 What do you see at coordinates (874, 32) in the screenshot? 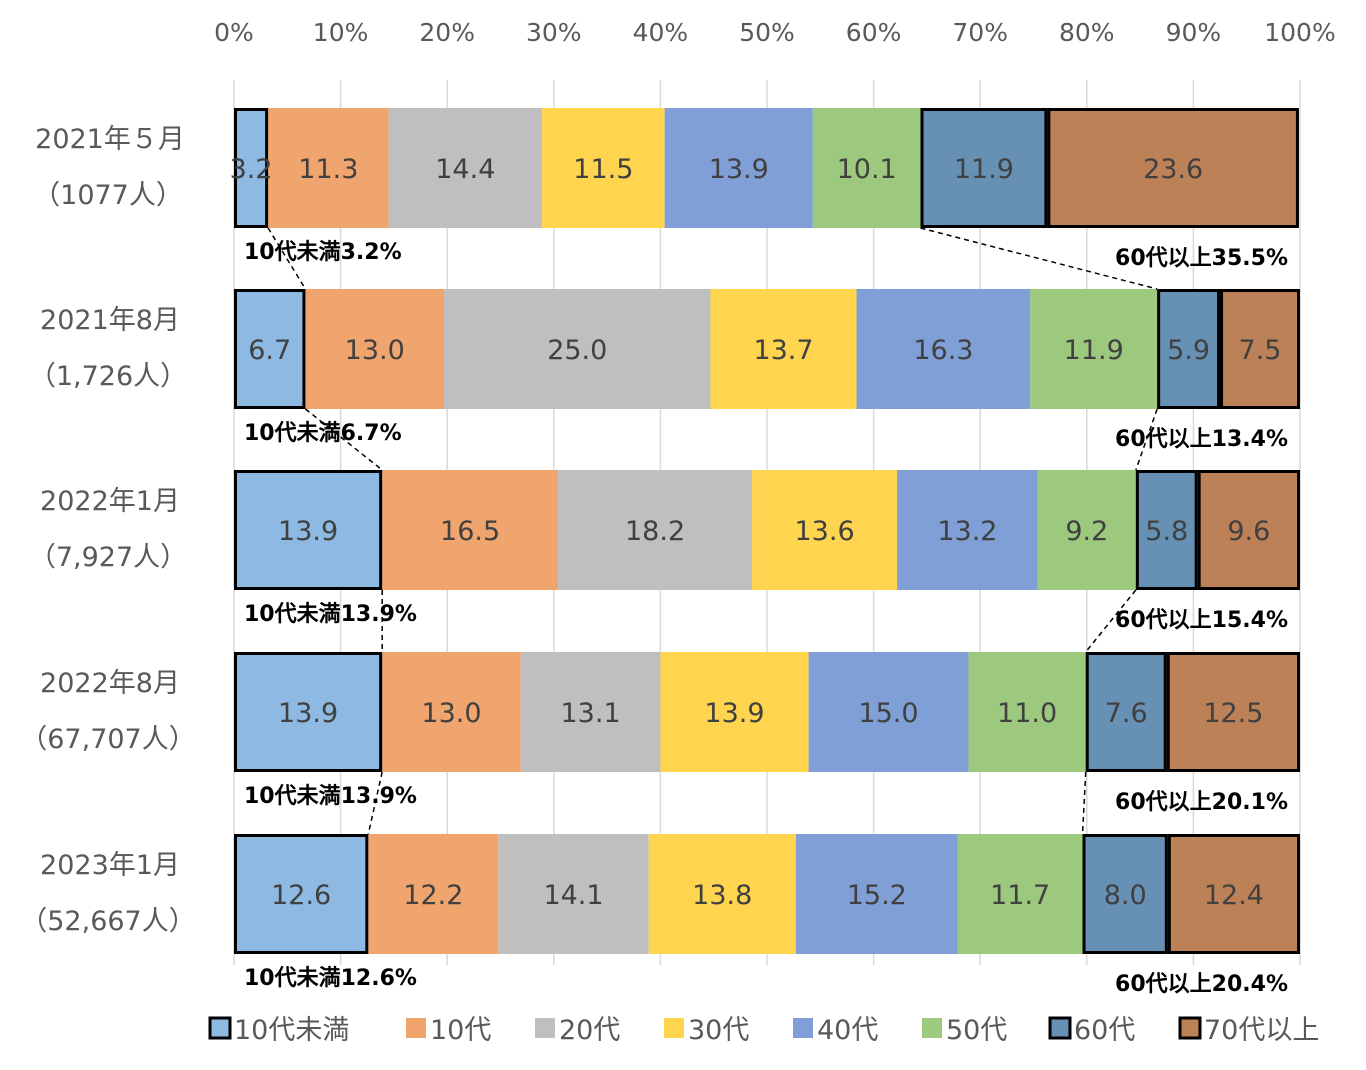
I see `x-tick-label: 60%` at bounding box center [874, 32].